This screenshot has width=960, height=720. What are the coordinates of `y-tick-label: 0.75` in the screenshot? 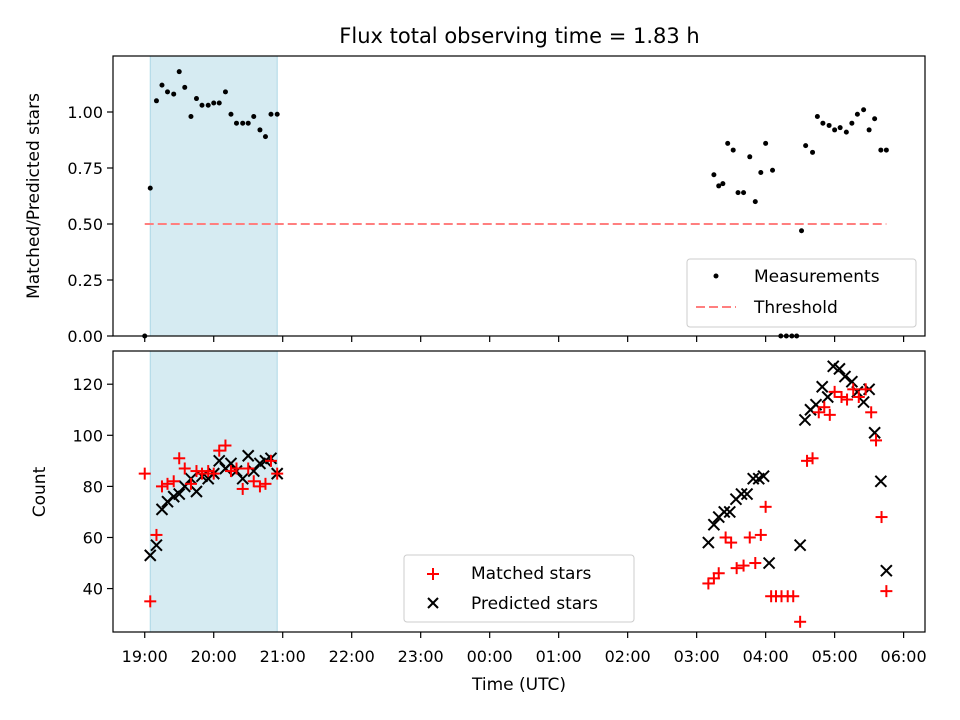 It's located at (85, 168).